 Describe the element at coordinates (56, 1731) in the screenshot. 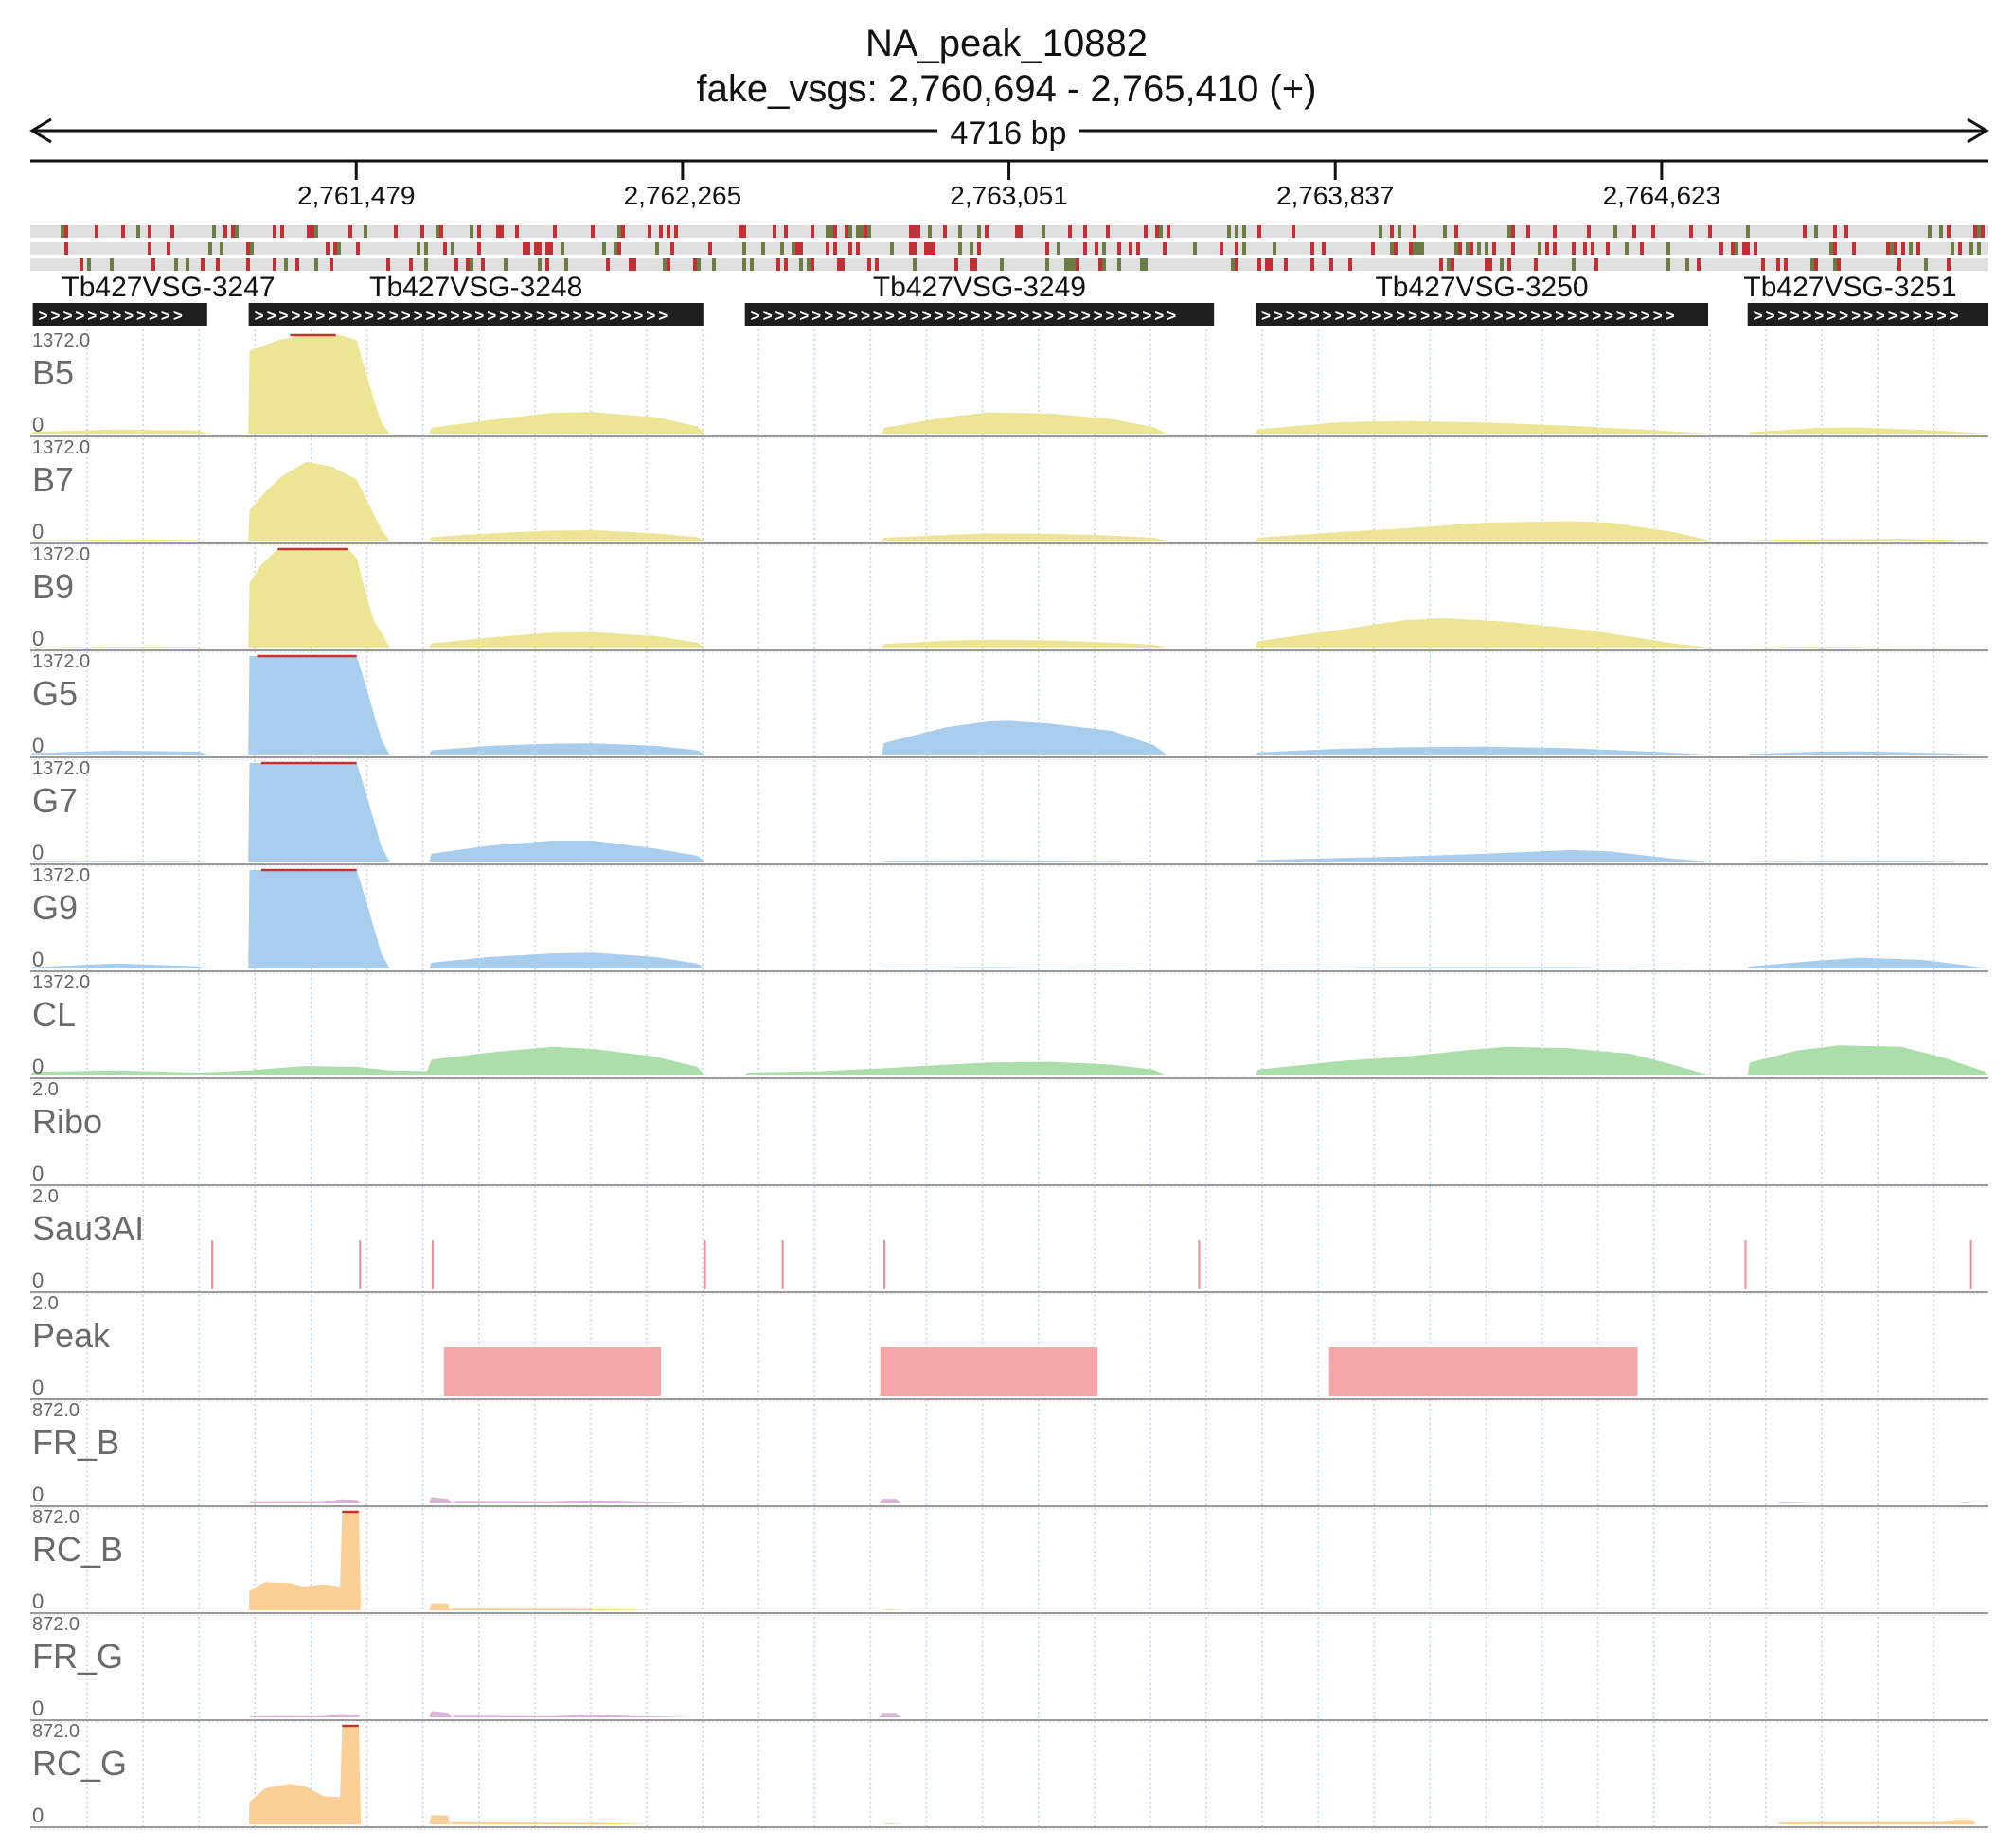

I see `track-max-label: 872.0` at that location.